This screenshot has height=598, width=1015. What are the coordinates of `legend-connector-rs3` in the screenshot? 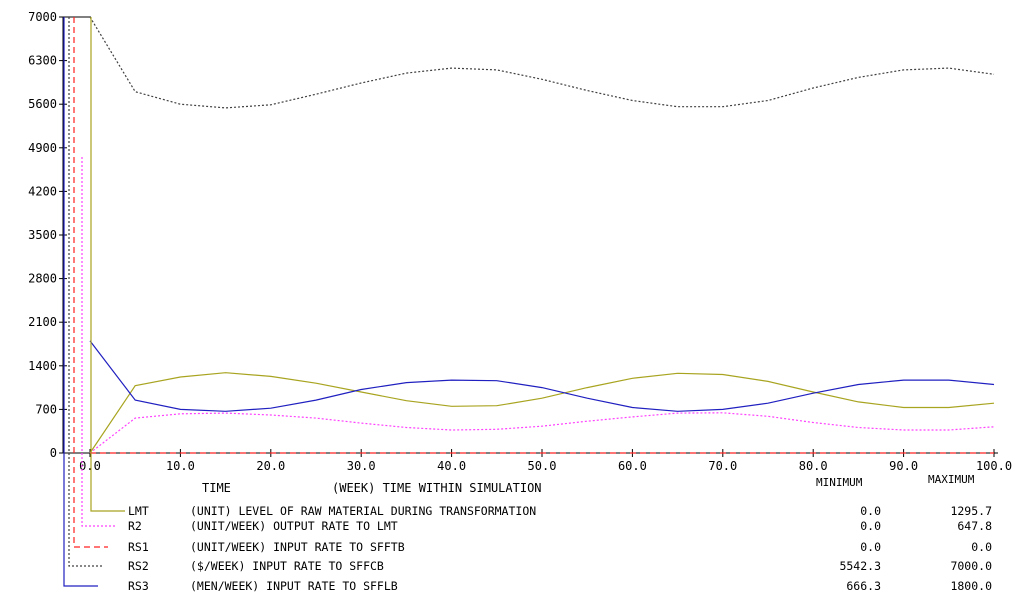 It's located at (80, 302).